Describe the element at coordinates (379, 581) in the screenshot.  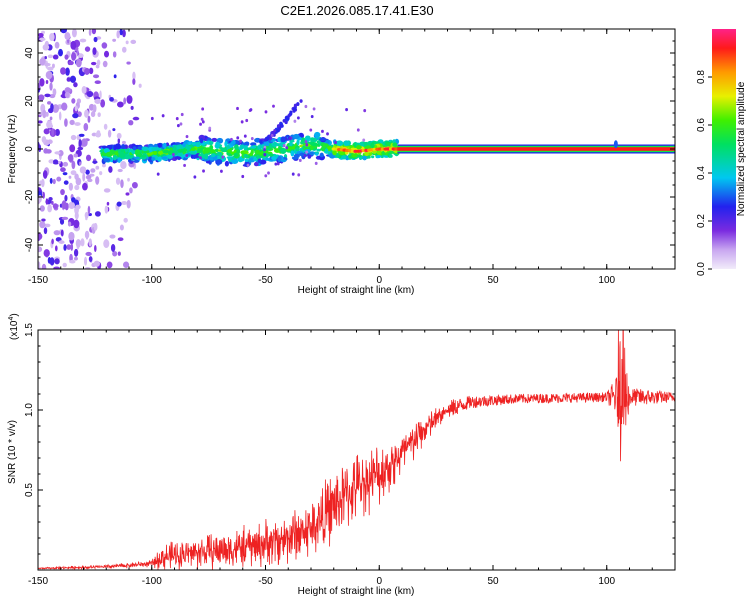
I see `snr-x-ticklabel: 0` at that location.